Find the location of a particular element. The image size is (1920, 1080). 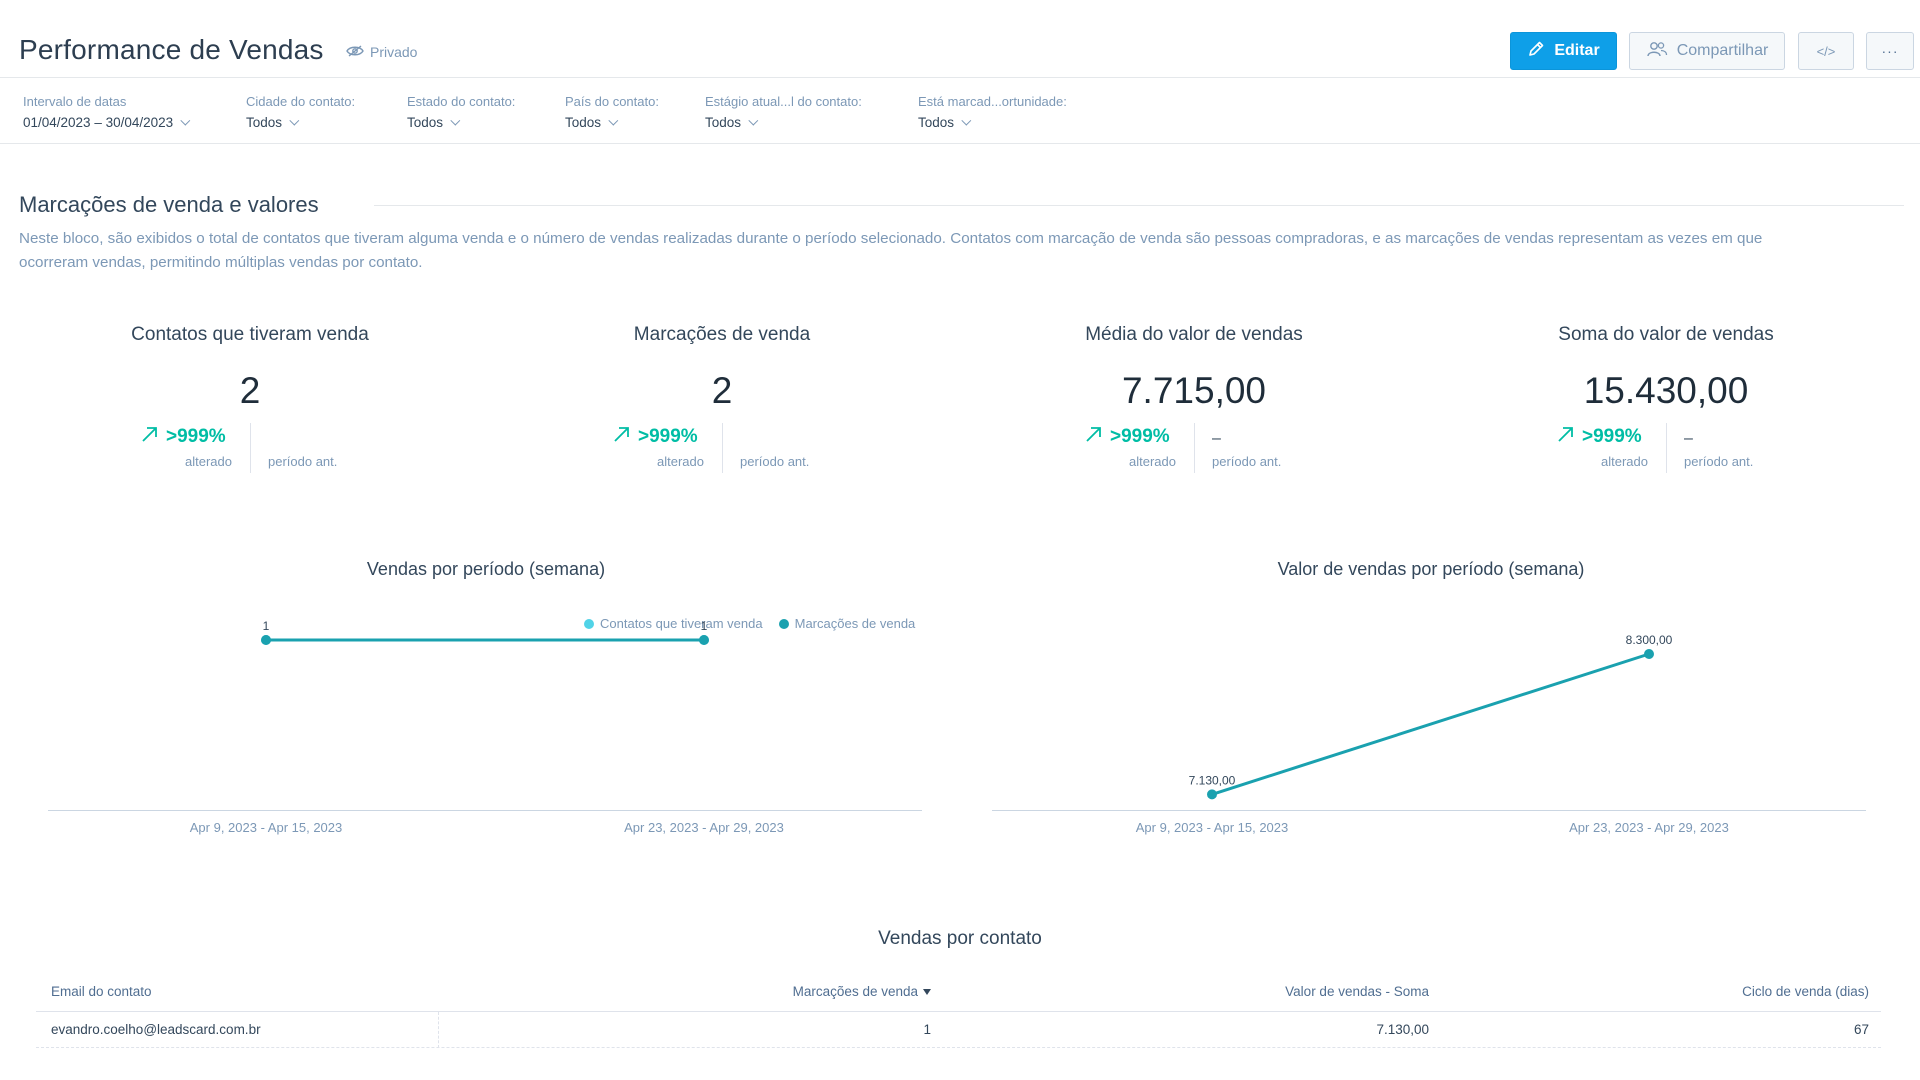

column-header-sales-marks: Marcações de venda is located at coordinates (862, 991).